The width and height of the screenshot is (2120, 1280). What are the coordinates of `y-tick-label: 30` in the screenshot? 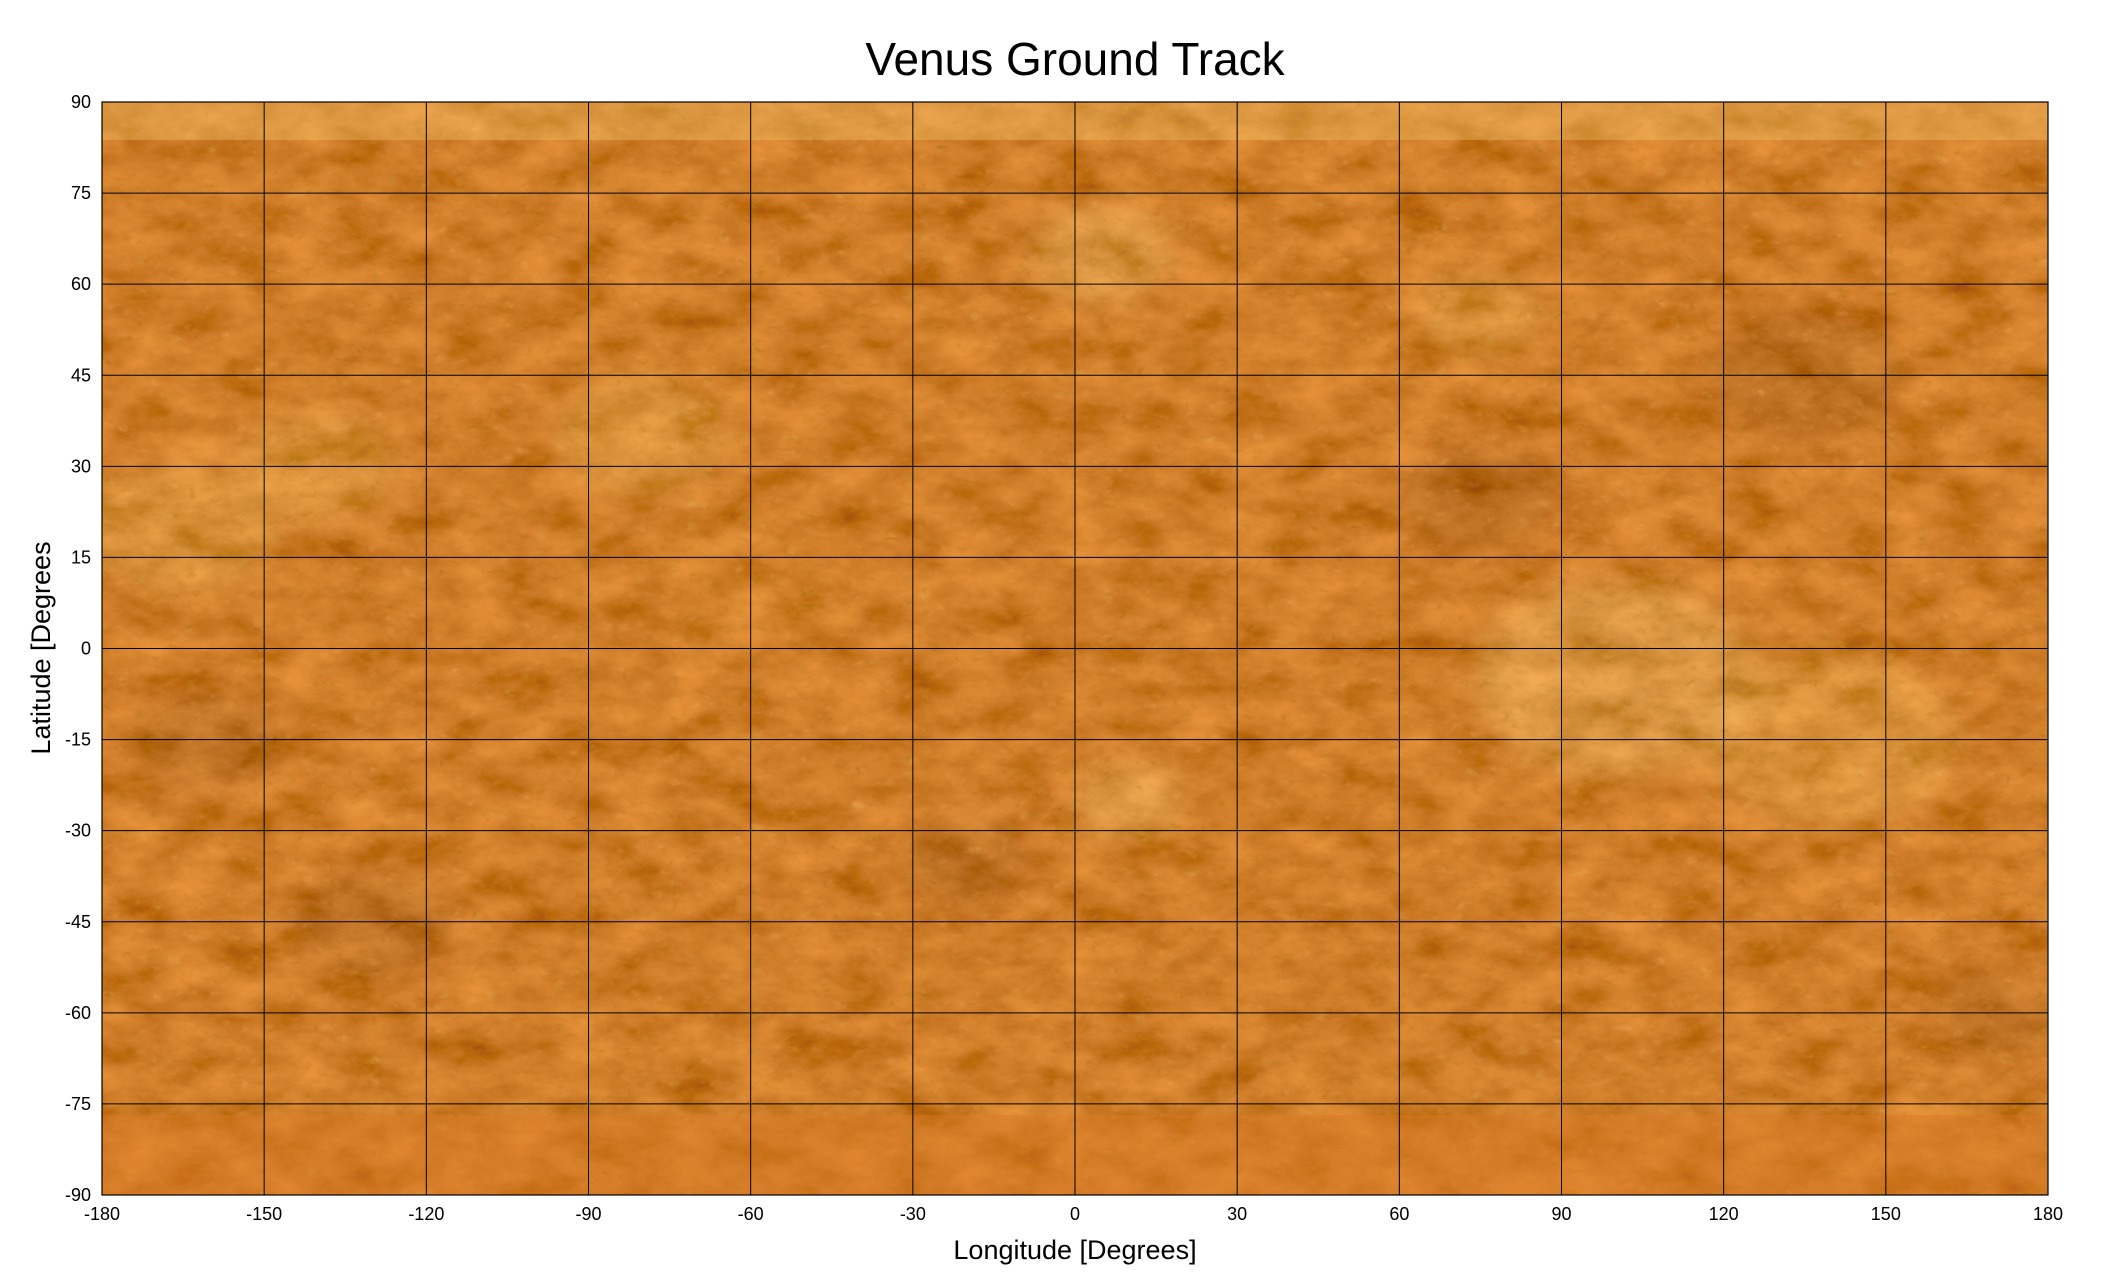 It's located at (81, 466).